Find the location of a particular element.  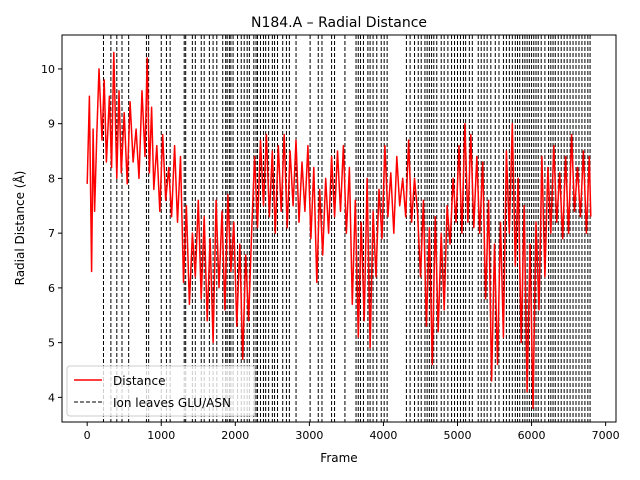

x-tick-label-6: 6000 is located at coordinates (532, 435).